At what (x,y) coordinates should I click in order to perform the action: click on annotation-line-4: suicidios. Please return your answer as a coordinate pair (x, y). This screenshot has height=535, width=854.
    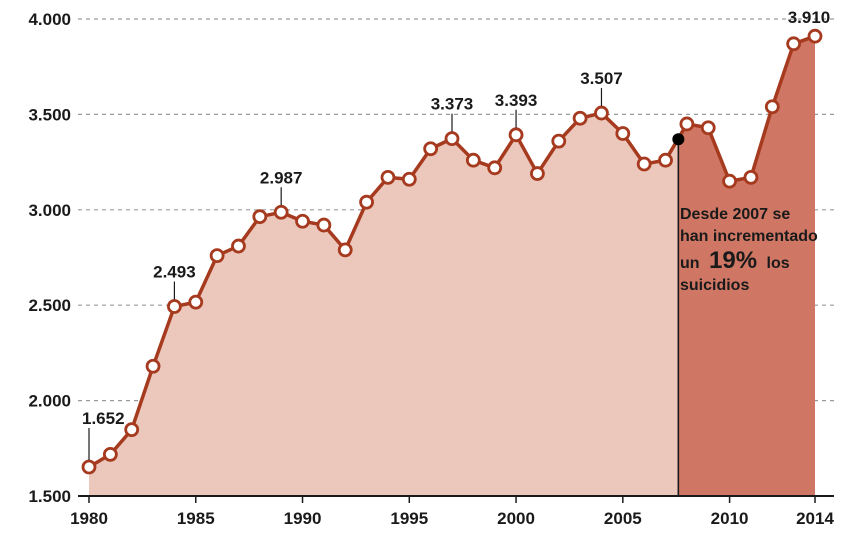
    Looking at the image, I should click on (714, 285).